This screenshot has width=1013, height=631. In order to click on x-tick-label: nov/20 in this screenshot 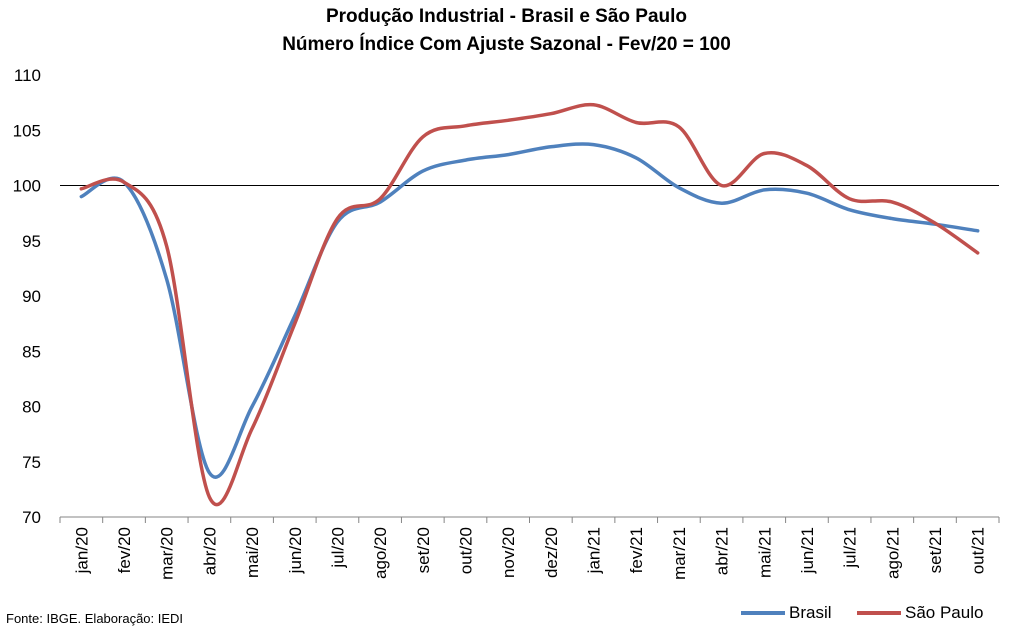, I will do `click(508, 552)`.